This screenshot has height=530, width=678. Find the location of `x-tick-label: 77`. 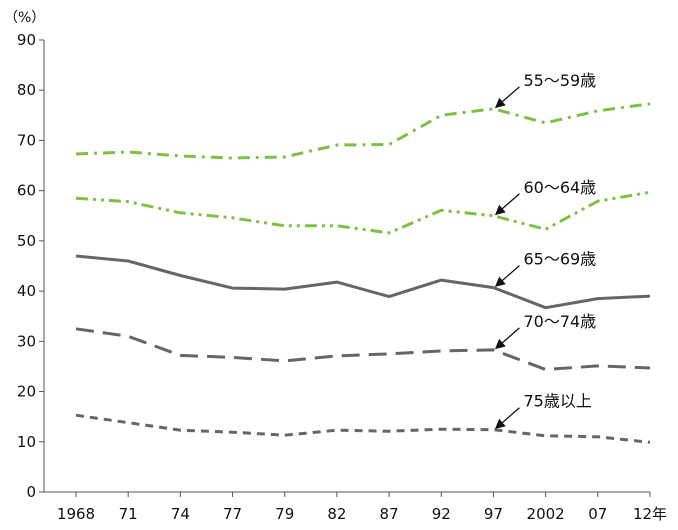

x-tick-label: 77 is located at coordinates (232, 514).